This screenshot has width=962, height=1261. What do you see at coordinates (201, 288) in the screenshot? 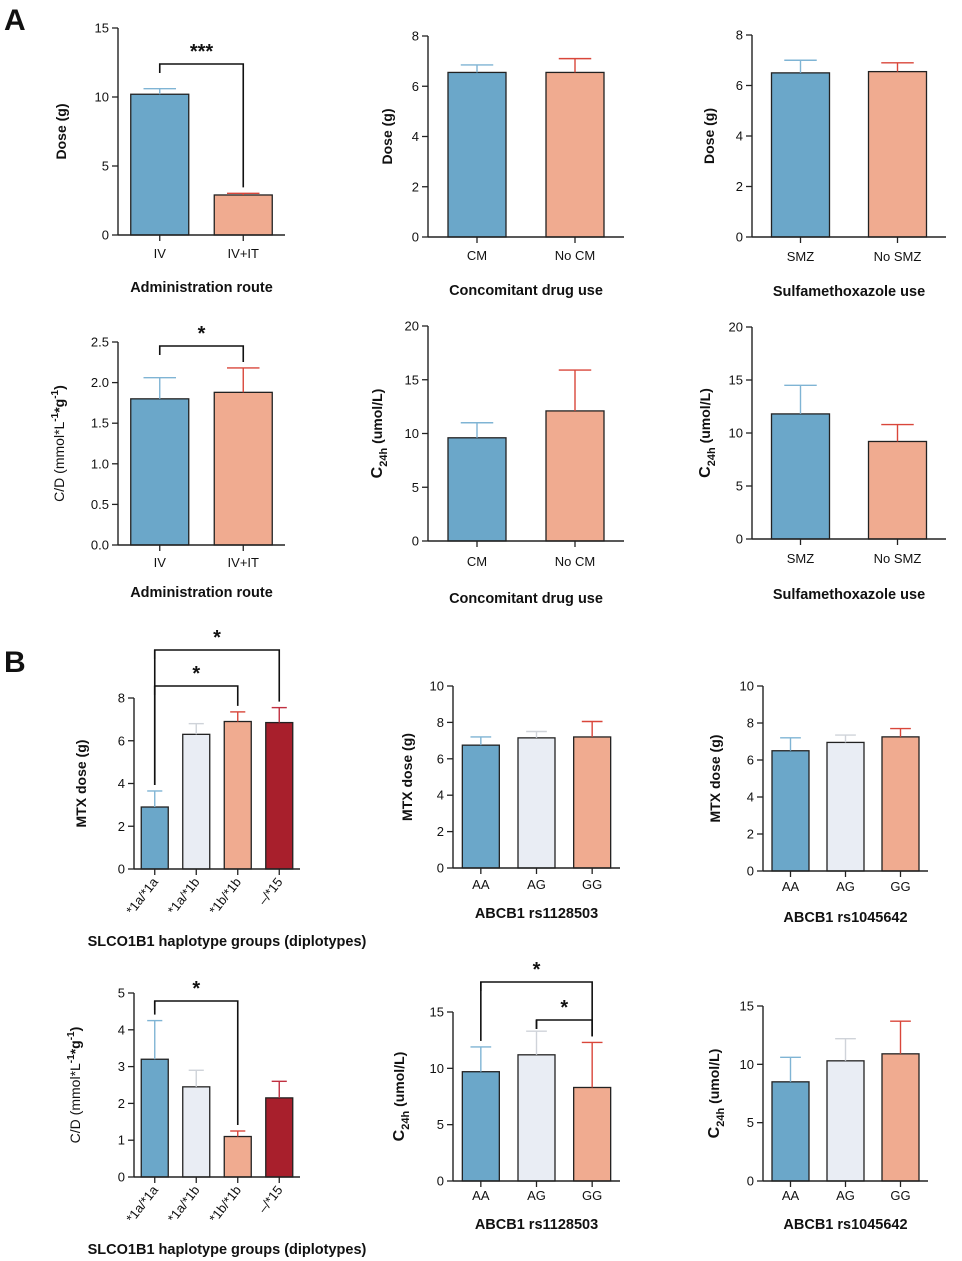
I see `x-axis-label-a1: Administration route` at bounding box center [201, 288].